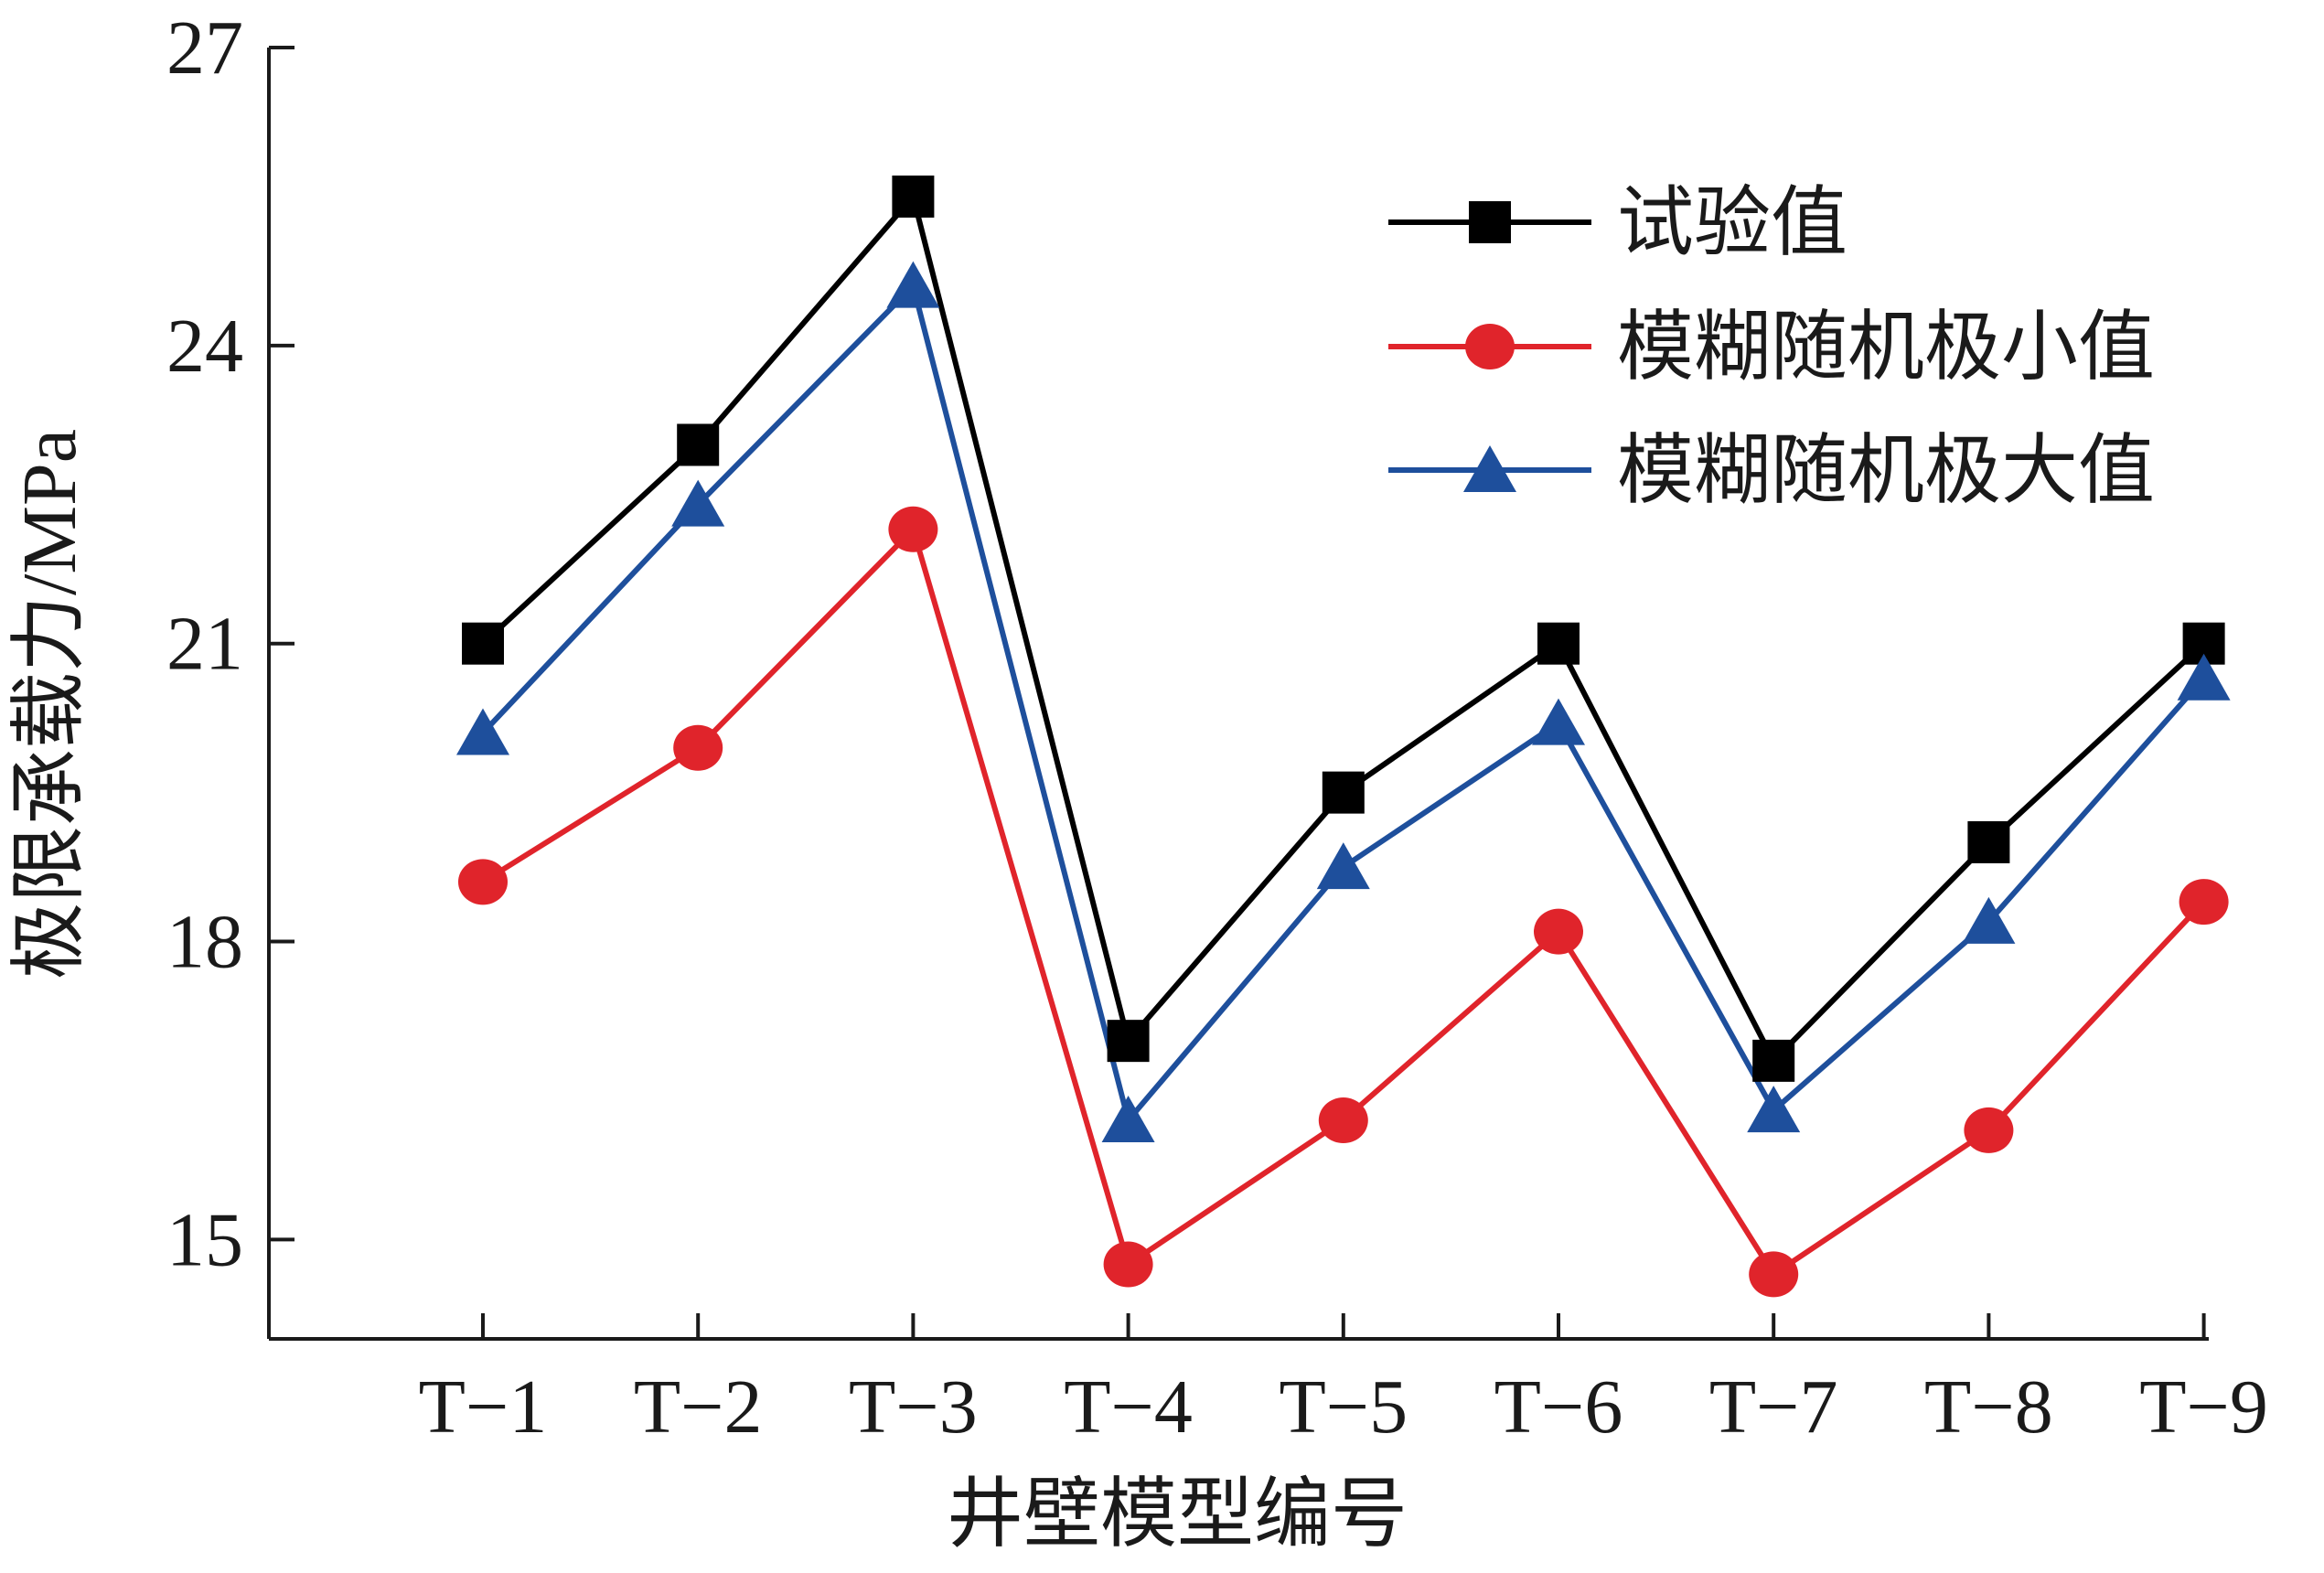  I want to click on legend-label: 模糊随机极大值, so click(1886, 471).